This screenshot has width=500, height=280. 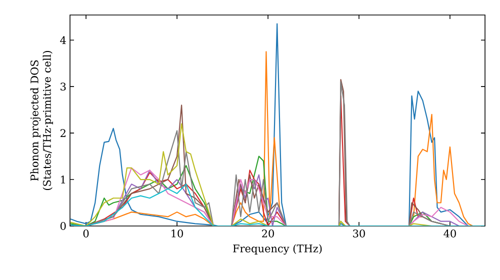 I want to click on x-tick-label: 30, so click(x=359, y=234).